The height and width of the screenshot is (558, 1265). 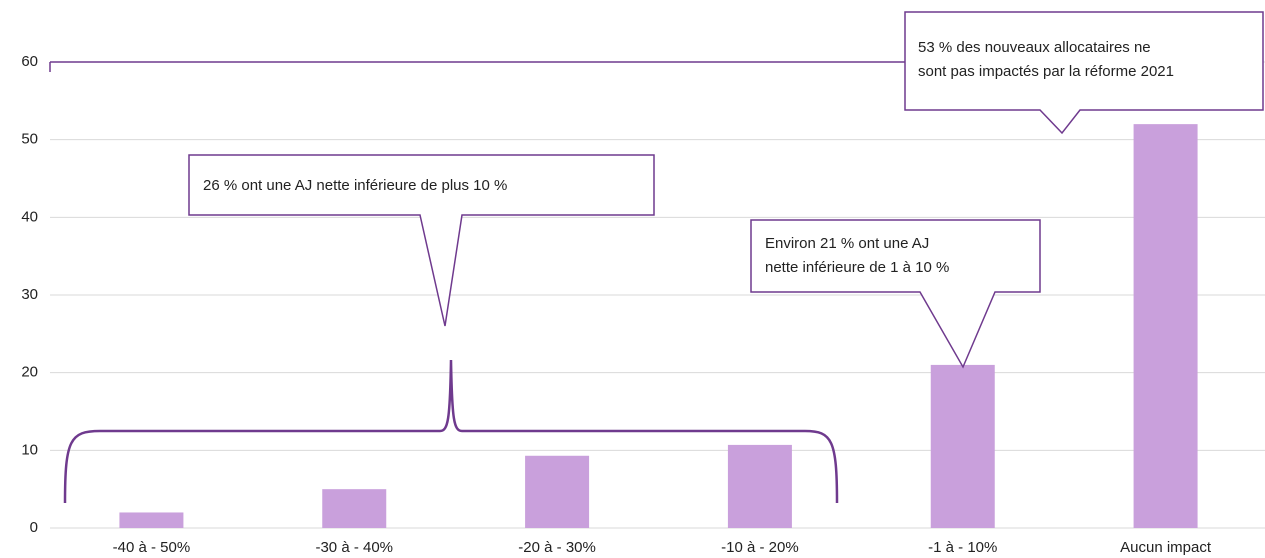 I want to click on y-tick-label: 20, so click(x=29, y=372).